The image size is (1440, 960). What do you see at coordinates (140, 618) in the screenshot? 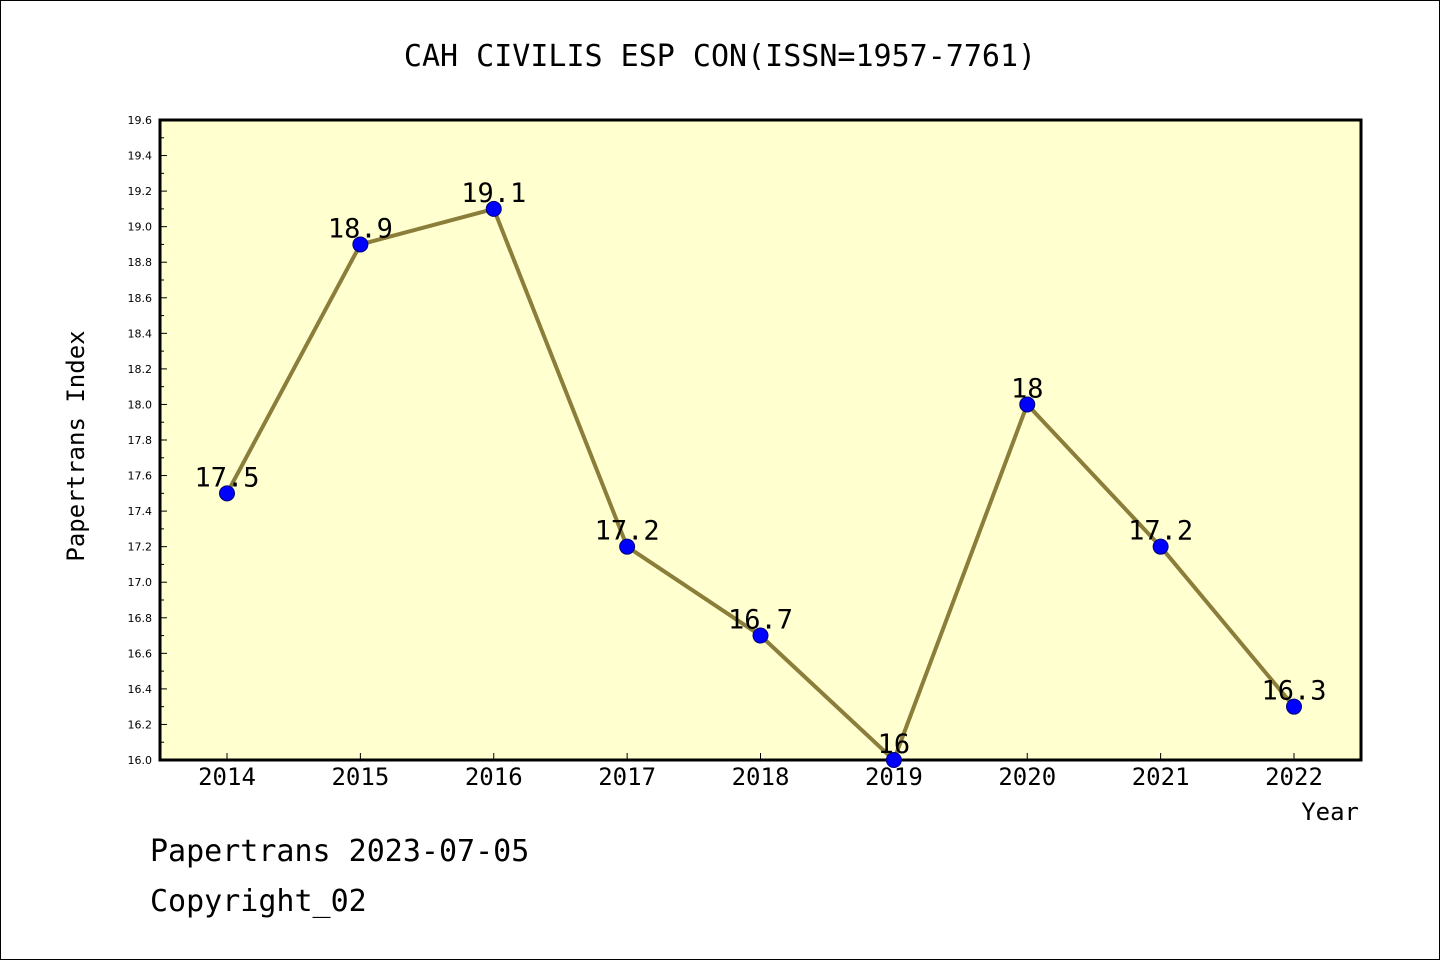
I see `y-tick-label: 16.8` at bounding box center [140, 618].